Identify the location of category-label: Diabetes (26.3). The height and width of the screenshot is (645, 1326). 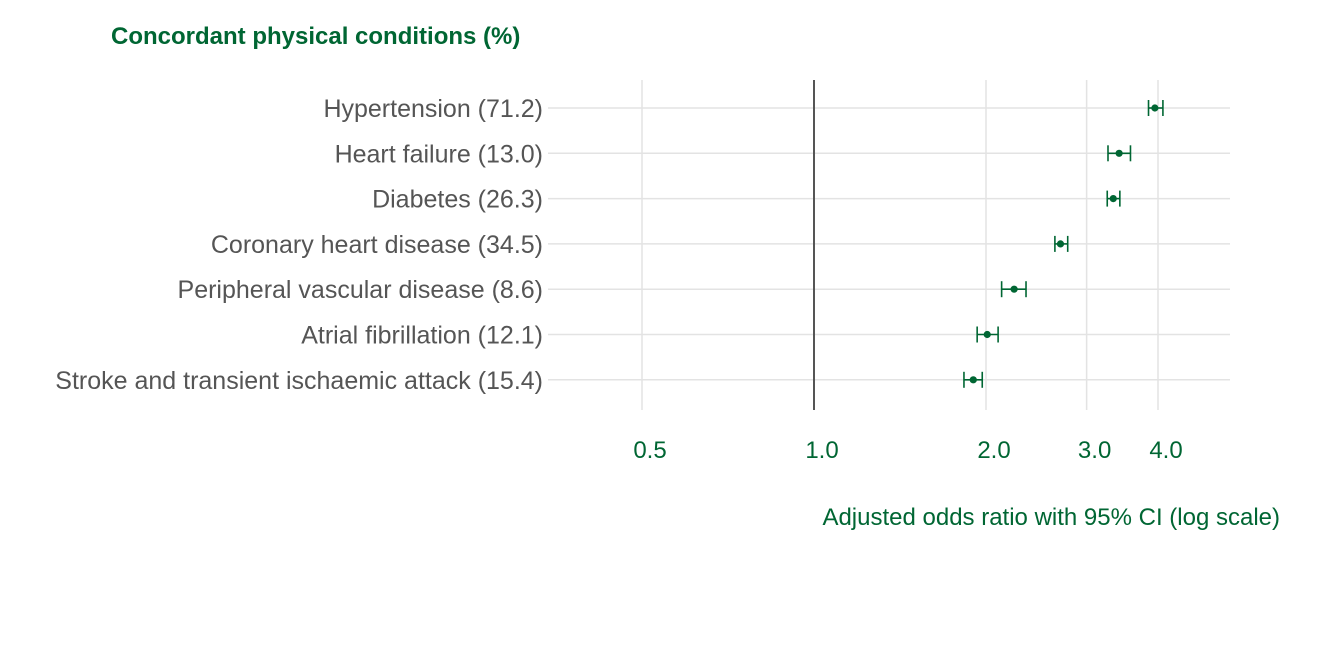
(457, 200).